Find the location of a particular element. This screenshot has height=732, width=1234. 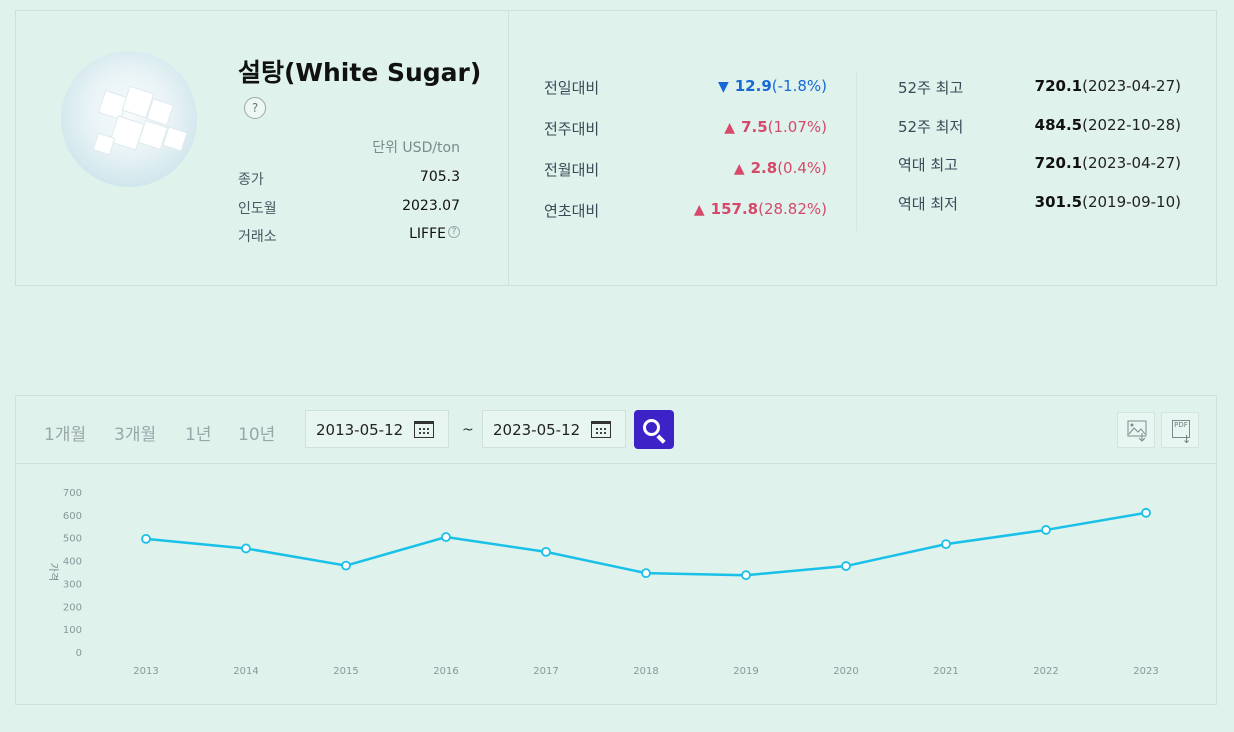

info-row-exchange: 거래소 LIFFE? is located at coordinates (349, 236).